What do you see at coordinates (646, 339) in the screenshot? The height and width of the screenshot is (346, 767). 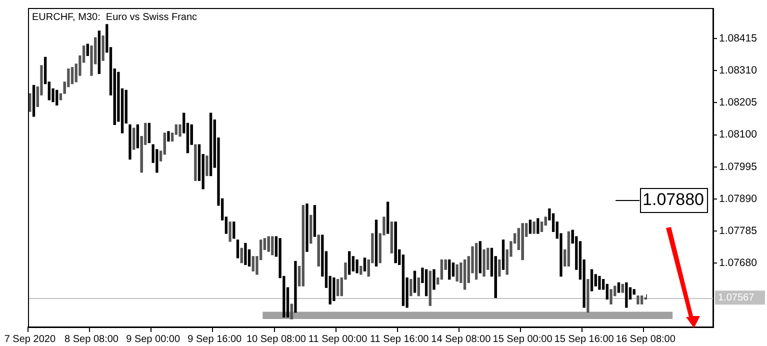 I see `x-tick-label: 16 Sep 08:00` at bounding box center [646, 339].